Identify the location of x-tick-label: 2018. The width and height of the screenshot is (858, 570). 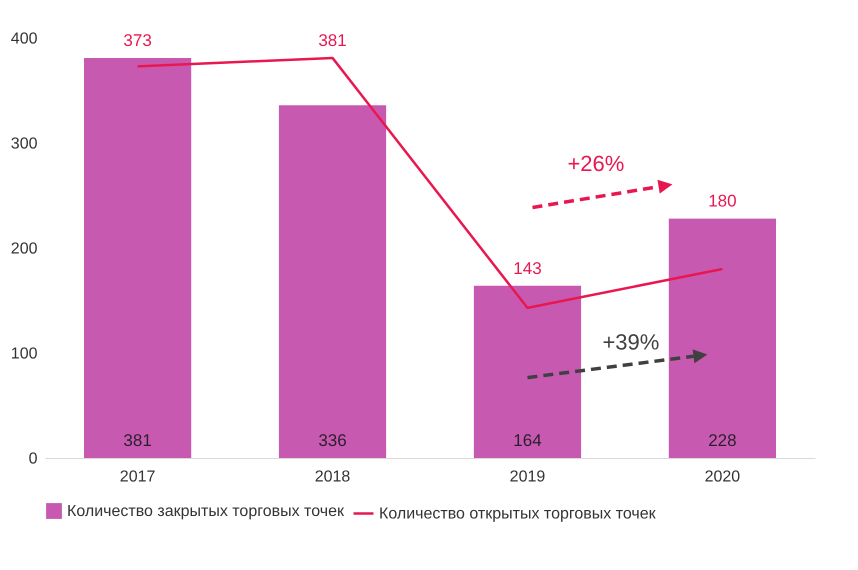
(332, 477).